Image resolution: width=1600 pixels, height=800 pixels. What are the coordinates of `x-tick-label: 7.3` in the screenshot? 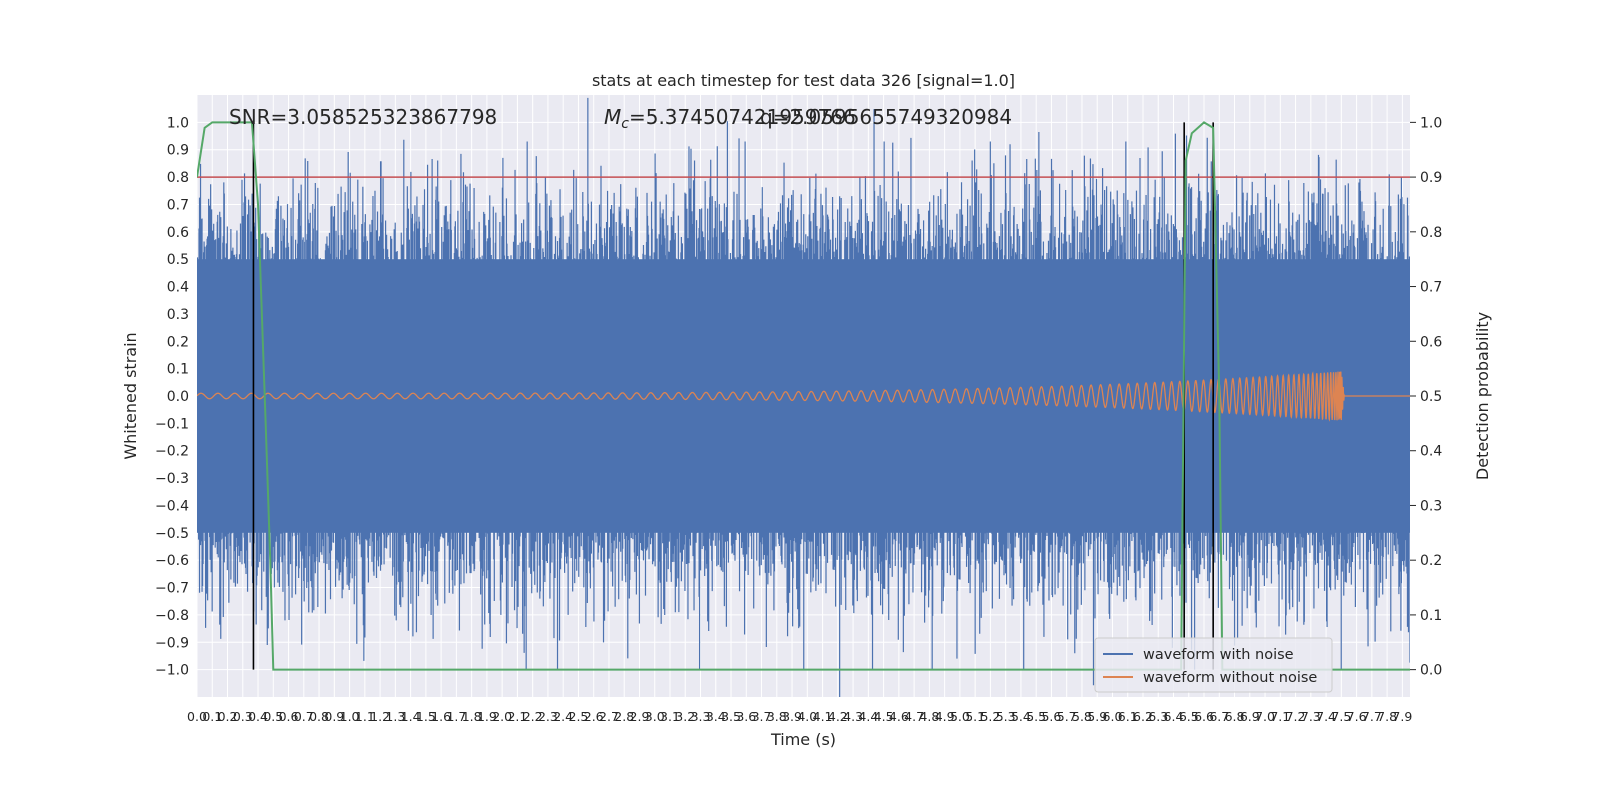 It's located at (1311, 716).